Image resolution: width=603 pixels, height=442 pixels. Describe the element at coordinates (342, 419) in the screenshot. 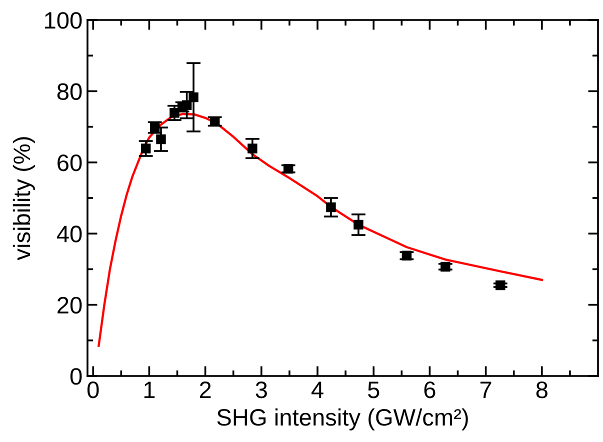

I see `x-axis-title: SHG intensity (GW/cm²)` at that location.